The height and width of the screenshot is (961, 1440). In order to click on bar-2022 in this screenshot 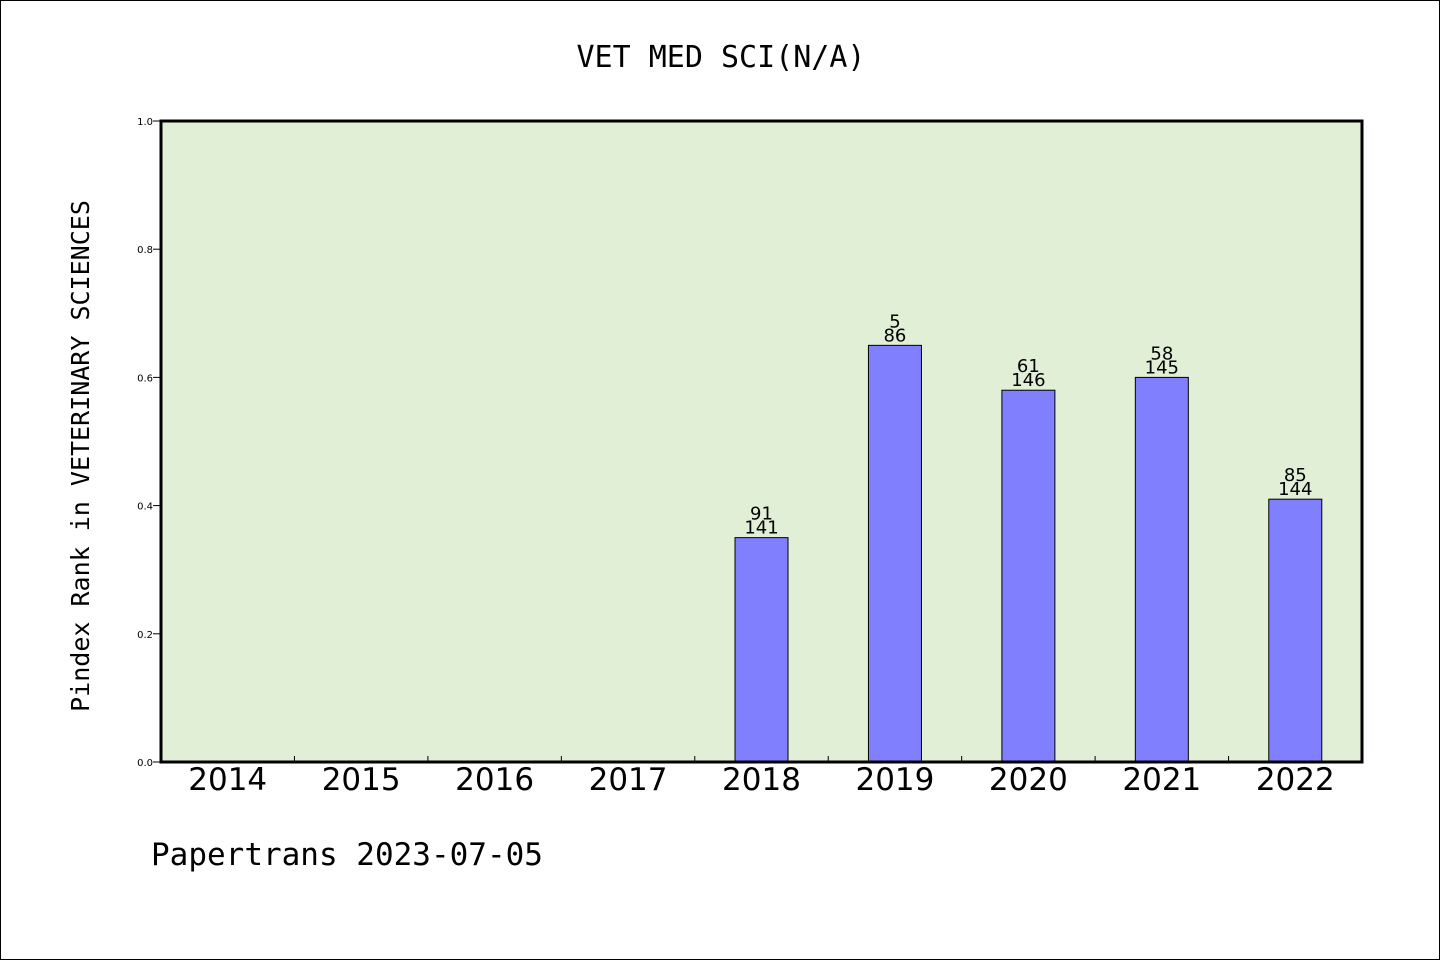, I will do `click(1295, 630)`.